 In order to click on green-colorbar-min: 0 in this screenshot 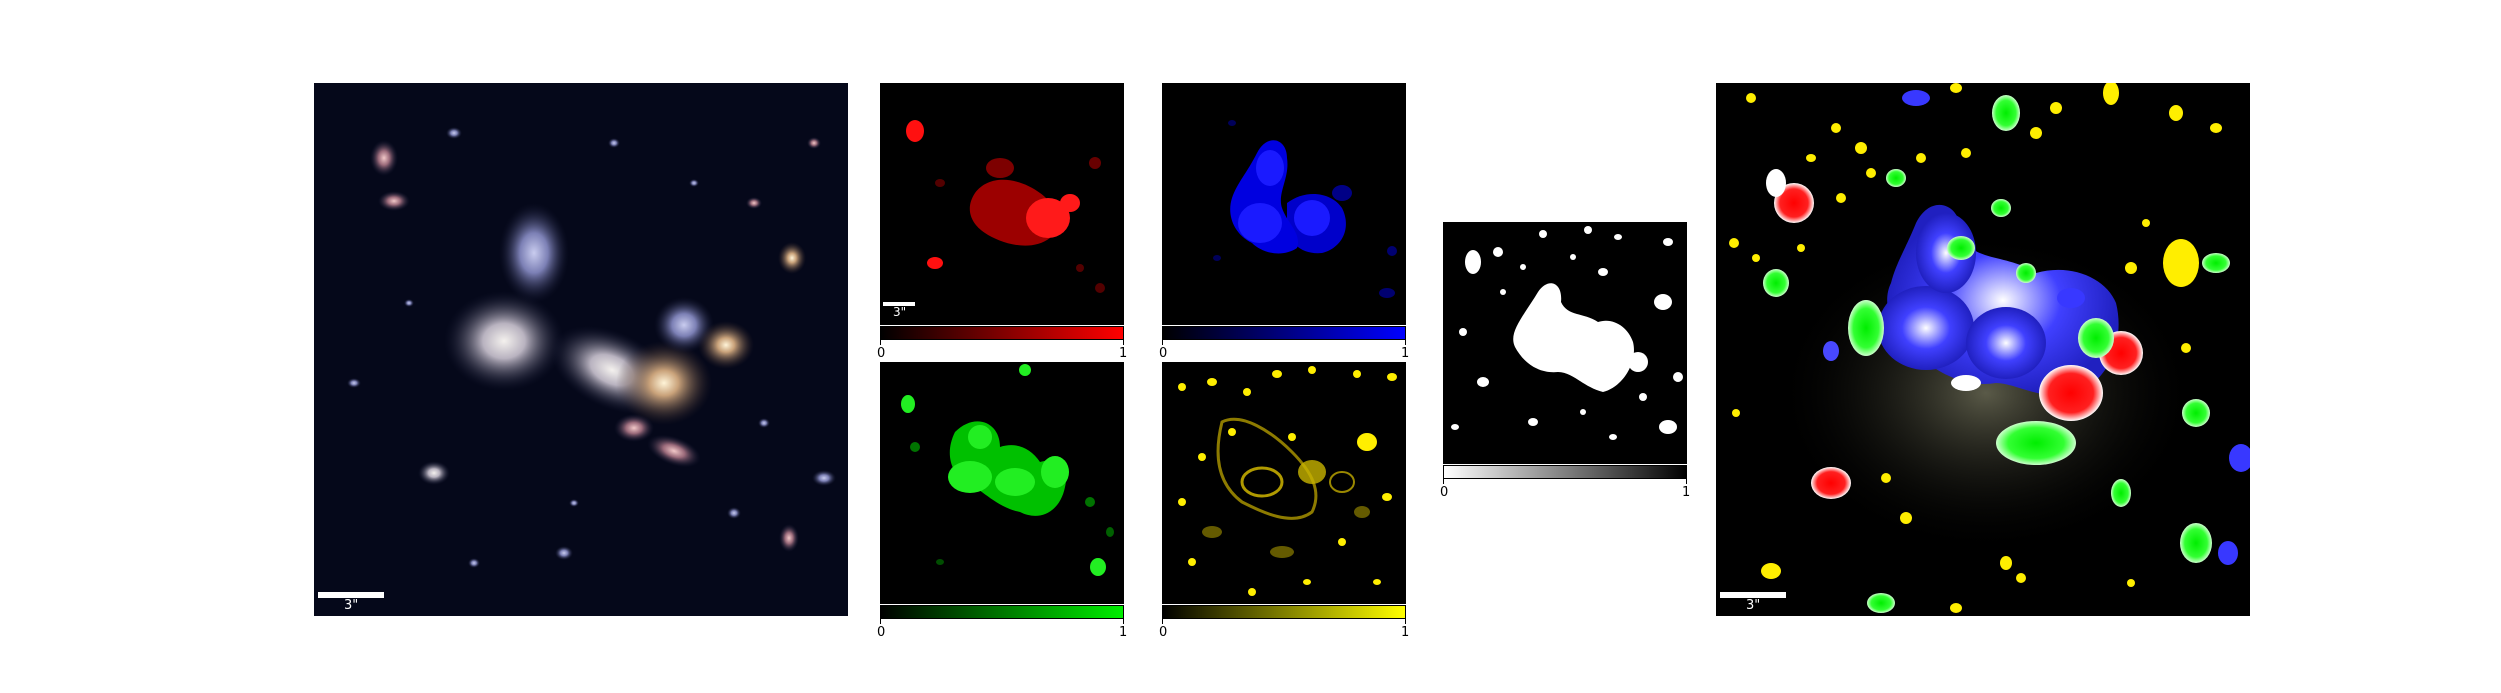, I will do `click(881, 632)`.